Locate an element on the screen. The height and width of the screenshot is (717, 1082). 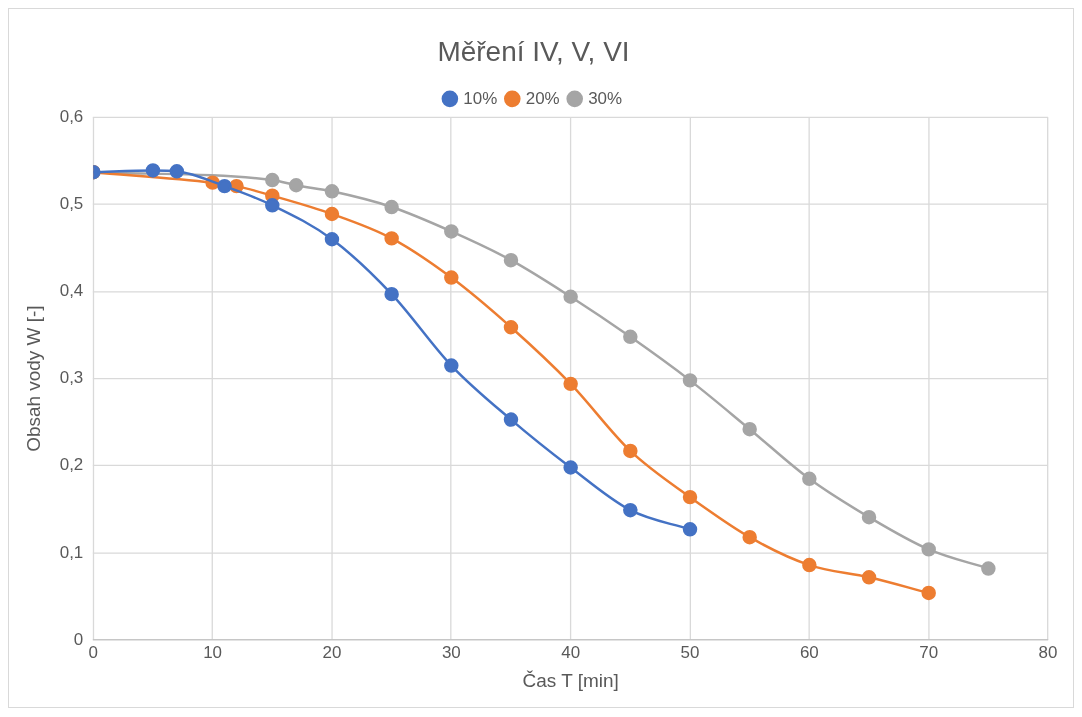
y-axis-title: Obsah vody W [-] is located at coordinates (33, 378).